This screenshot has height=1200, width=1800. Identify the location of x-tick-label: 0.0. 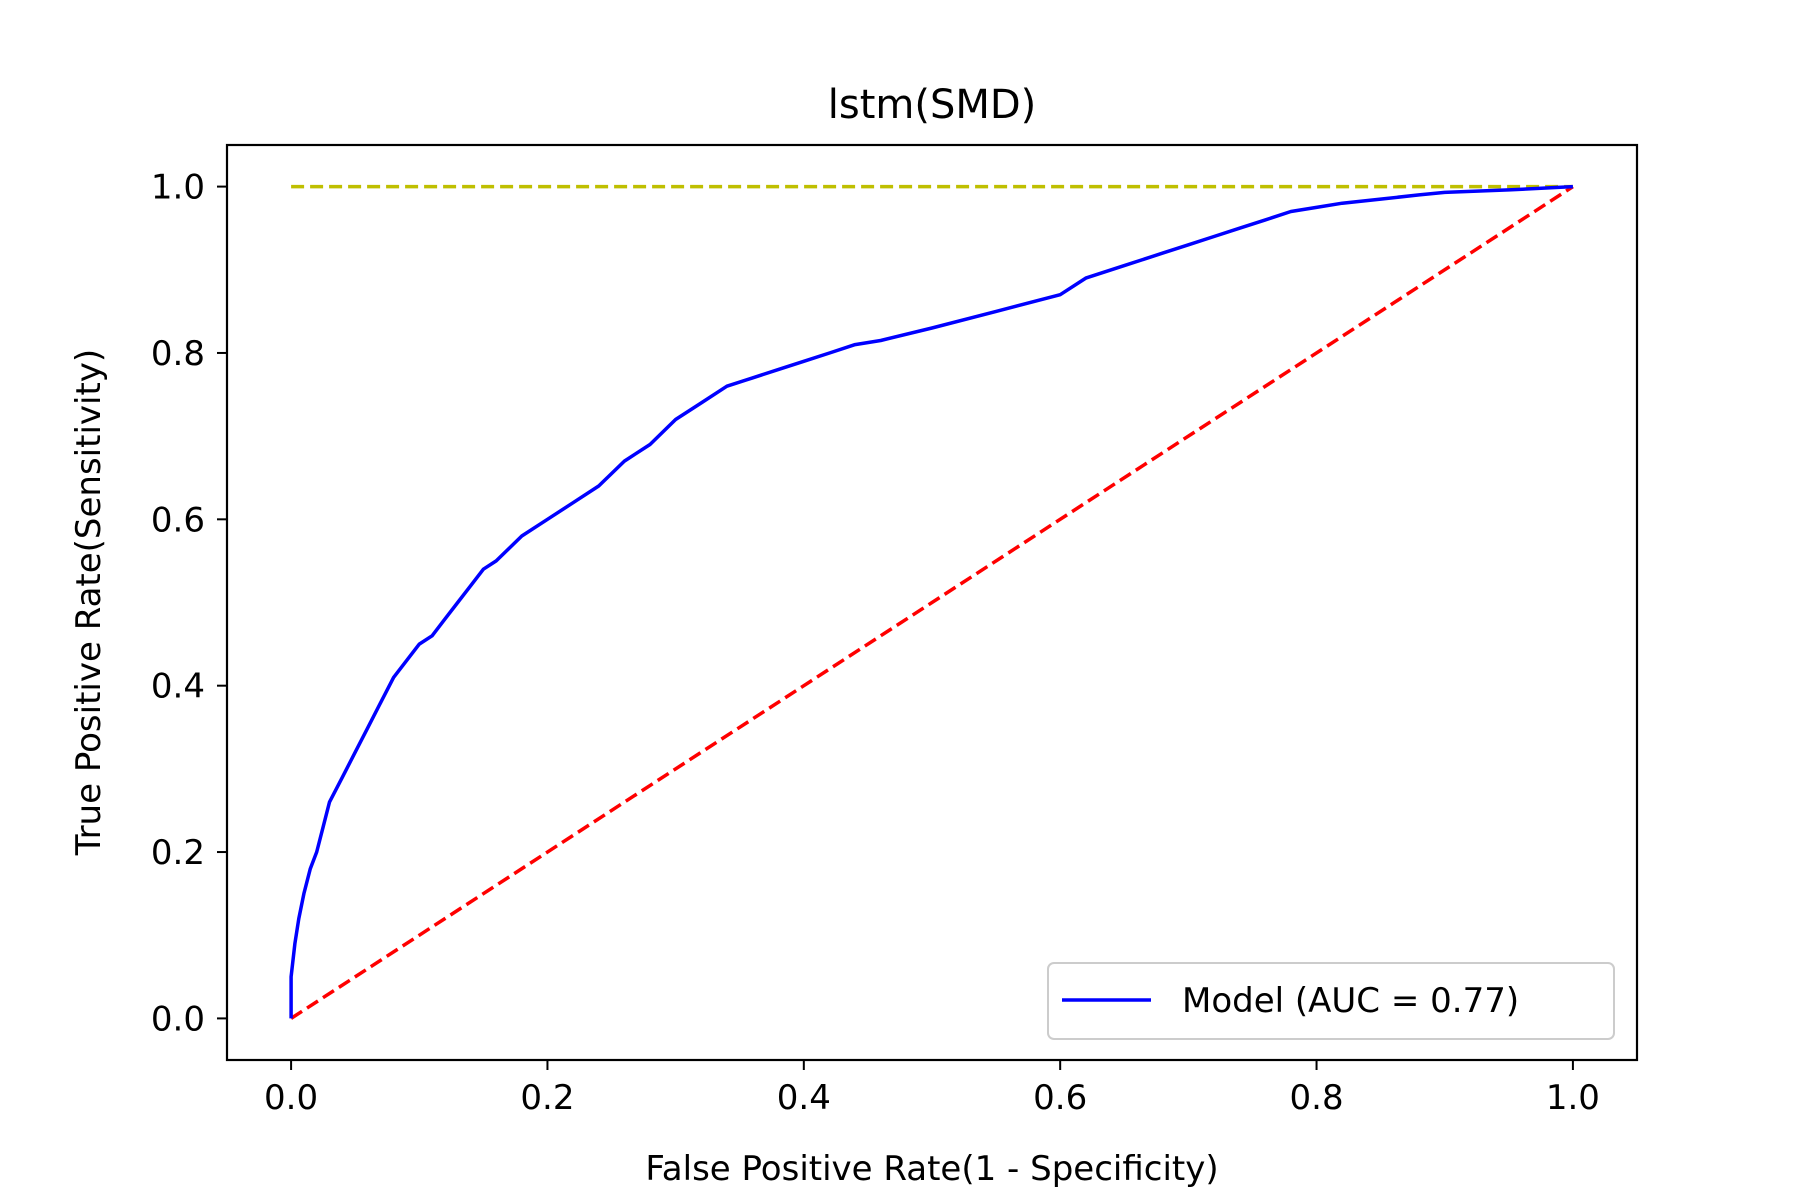
(291, 1098).